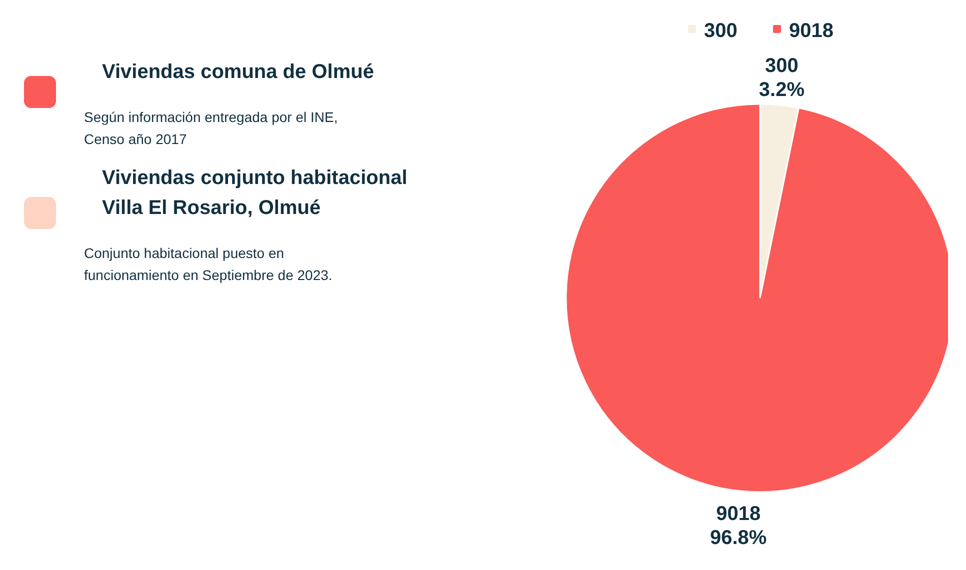 The image size is (966, 570). What do you see at coordinates (208, 264) in the screenshot?
I see `text: Conjunto habitacional puesto en funcionamiento en Septiembre de 2023.` at bounding box center [208, 264].